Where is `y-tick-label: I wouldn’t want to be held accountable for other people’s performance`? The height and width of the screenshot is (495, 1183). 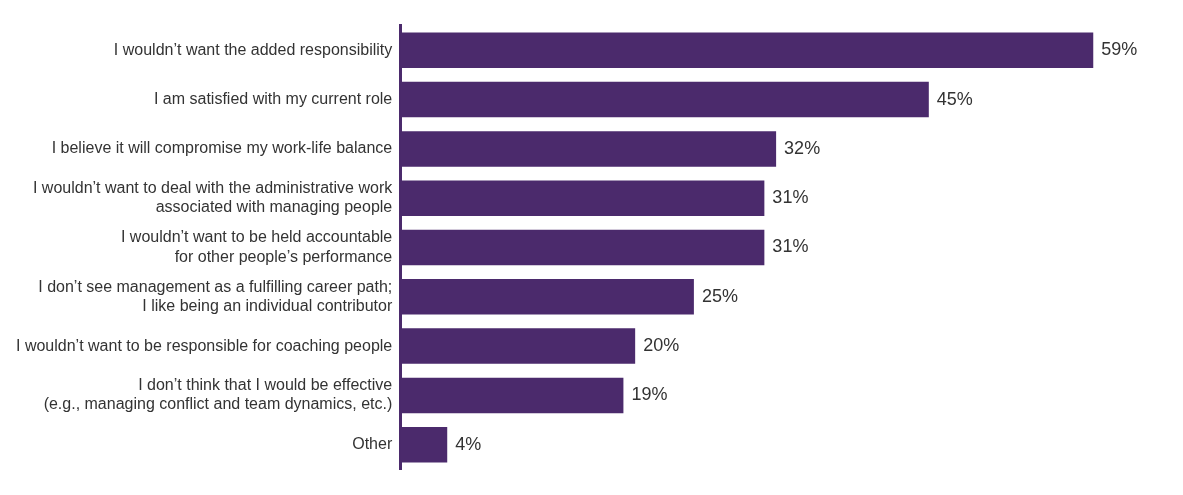 y-tick-label: I wouldn’t want to be held accountable for other people’s performance is located at coordinates (256, 246).